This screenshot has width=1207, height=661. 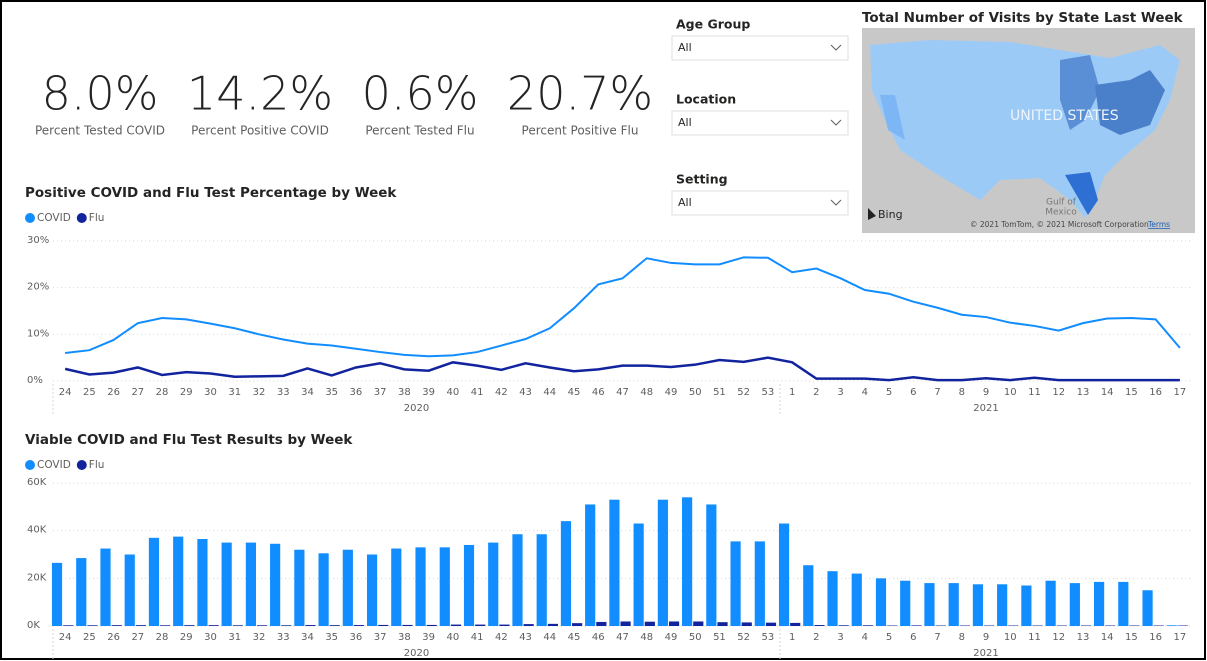 What do you see at coordinates (380, 392) in the screenshot?
I see `x-tick-label: 37` at bounding box center [380, 392].